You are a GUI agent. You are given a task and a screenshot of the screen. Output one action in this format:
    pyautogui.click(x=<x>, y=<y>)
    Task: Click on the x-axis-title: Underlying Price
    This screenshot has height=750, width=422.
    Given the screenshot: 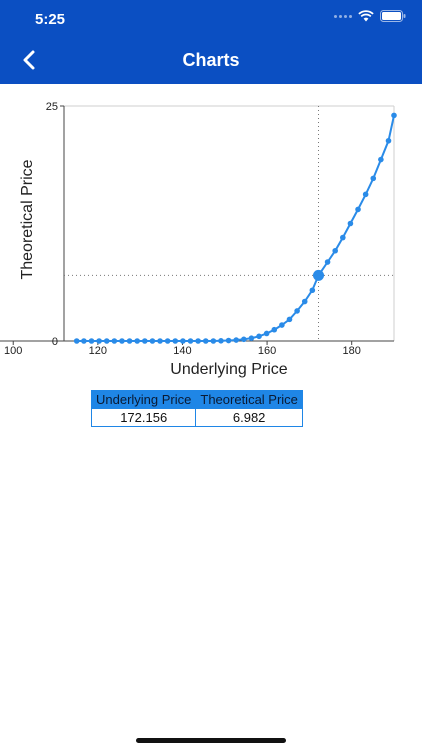 What is the action you would take?
    pyautogui.click(x=228, y=369)
    